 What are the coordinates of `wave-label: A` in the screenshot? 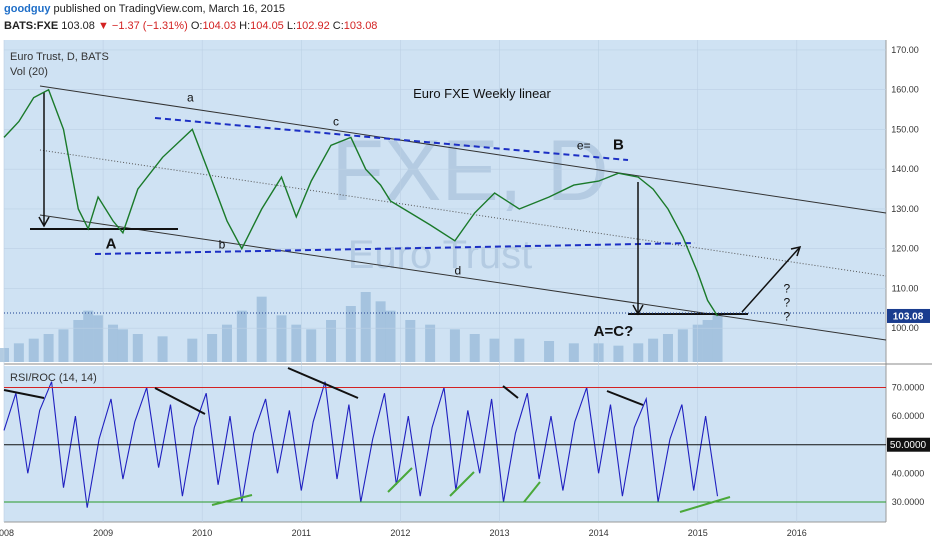 It's located at (111, 244).